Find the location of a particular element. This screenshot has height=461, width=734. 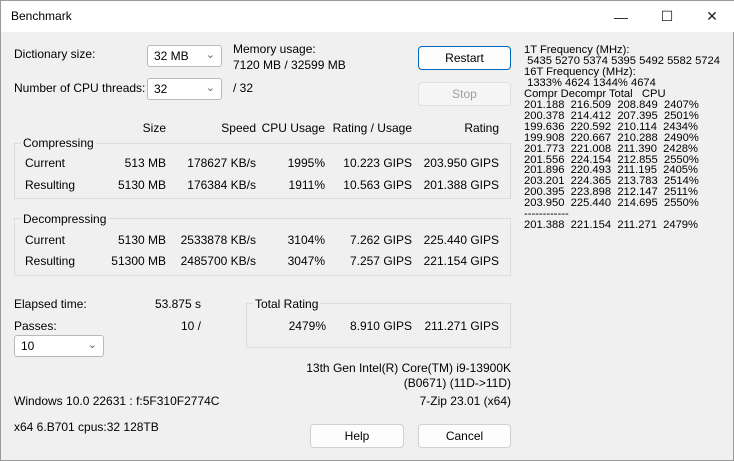

column-size: Size is located at coordinates (154, 128).